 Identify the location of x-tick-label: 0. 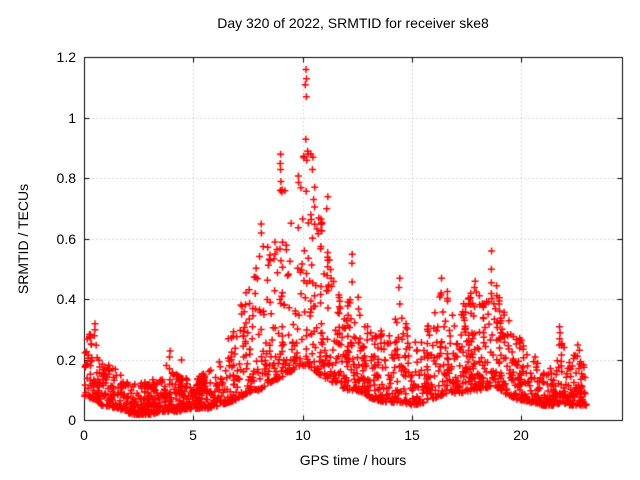
(84, 435).